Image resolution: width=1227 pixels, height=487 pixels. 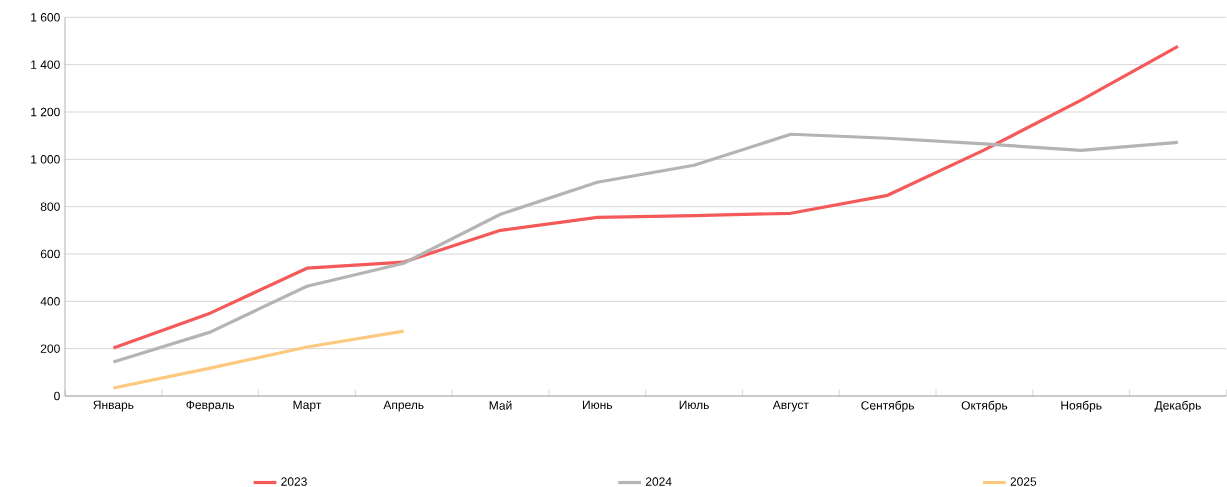 What do you see at coordinates (50, 348) in the screenshot?
I see `y-tick-label: 200` at bounding box center [50, 348].